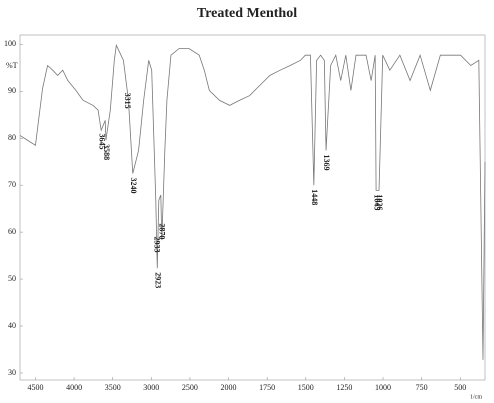 The width and height of the screenshot is (494, 403). I want to click on peak-label: 3240, so click(133, 185).